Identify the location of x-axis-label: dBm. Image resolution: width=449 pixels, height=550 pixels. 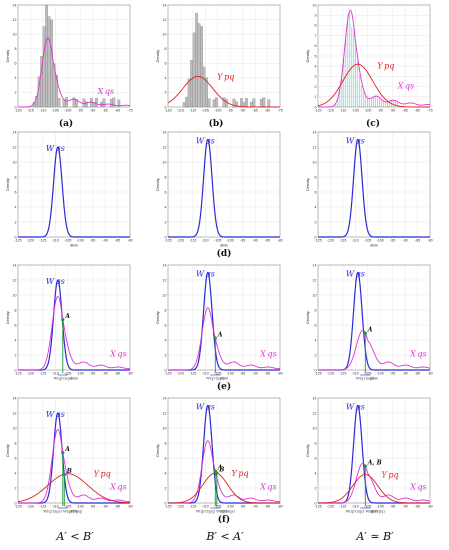
(374, 512).